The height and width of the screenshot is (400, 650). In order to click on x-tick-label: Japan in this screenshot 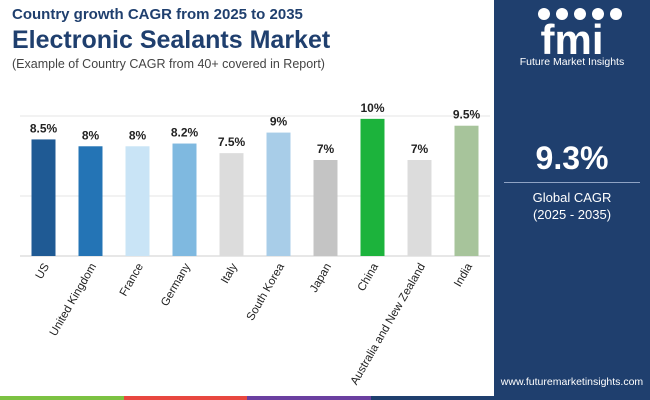, I will do `click(321, 278)`.